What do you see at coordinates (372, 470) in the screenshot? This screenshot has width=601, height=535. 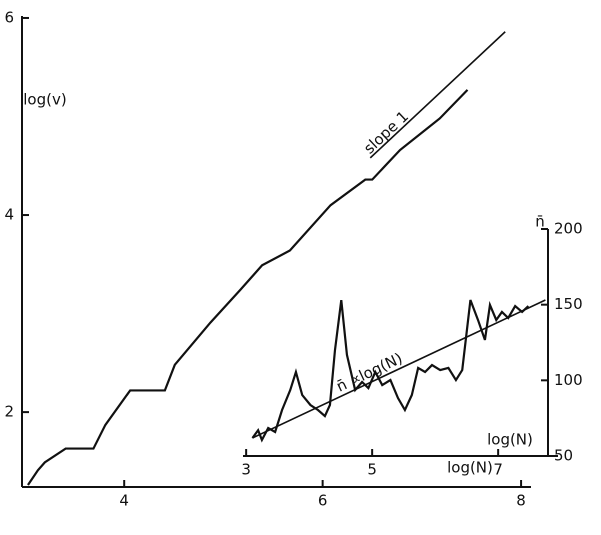 I see `x-tick-label: 5` at bounding box center [372, 470].